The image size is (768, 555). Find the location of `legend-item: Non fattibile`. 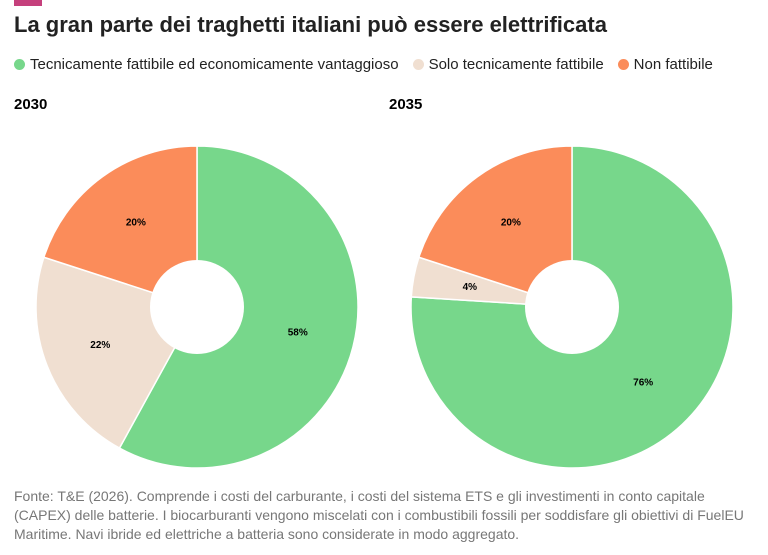

legend-item: Non fattibile is located at coordinates (665, 64).